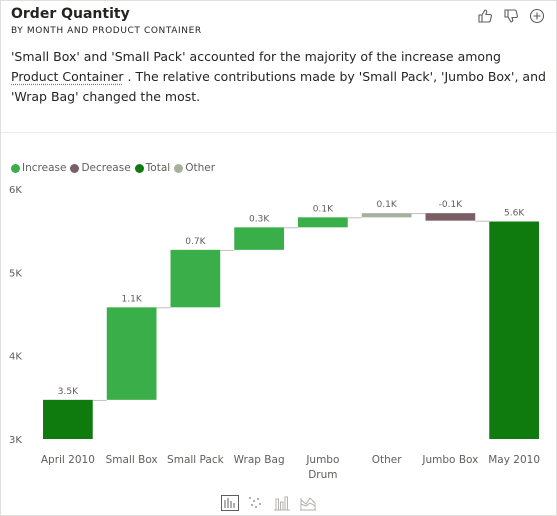  I want to click on data-label: 0.3K, so click(259, 219).